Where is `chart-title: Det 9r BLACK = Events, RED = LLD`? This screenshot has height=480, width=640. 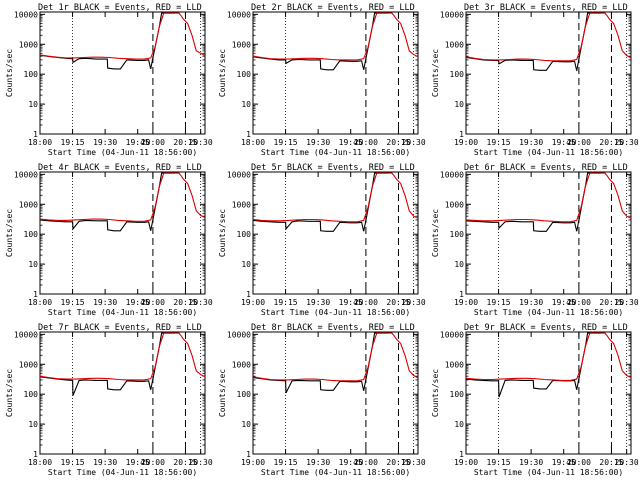 chart-title: Det 9r BLACK = Events, RED = LLD is located at coordinates (546, 328).